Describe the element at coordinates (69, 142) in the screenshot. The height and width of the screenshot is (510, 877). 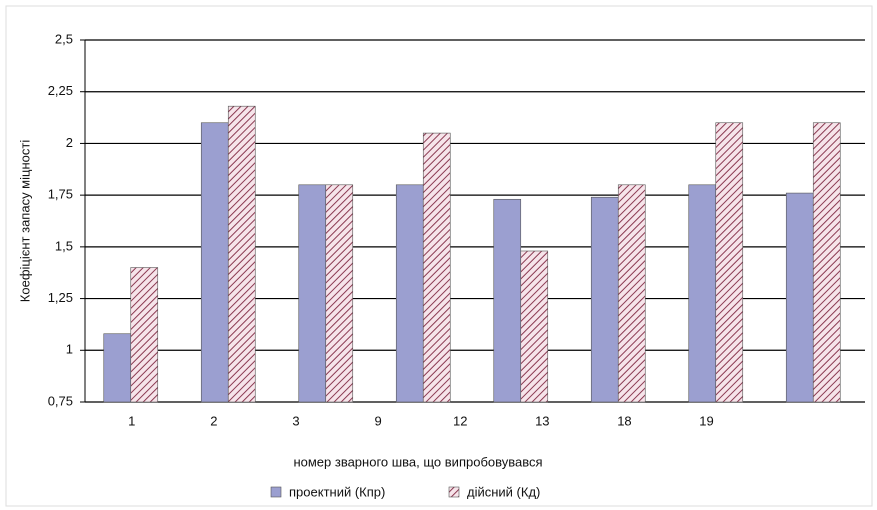
I see `y-tick-label: 2` at that location.